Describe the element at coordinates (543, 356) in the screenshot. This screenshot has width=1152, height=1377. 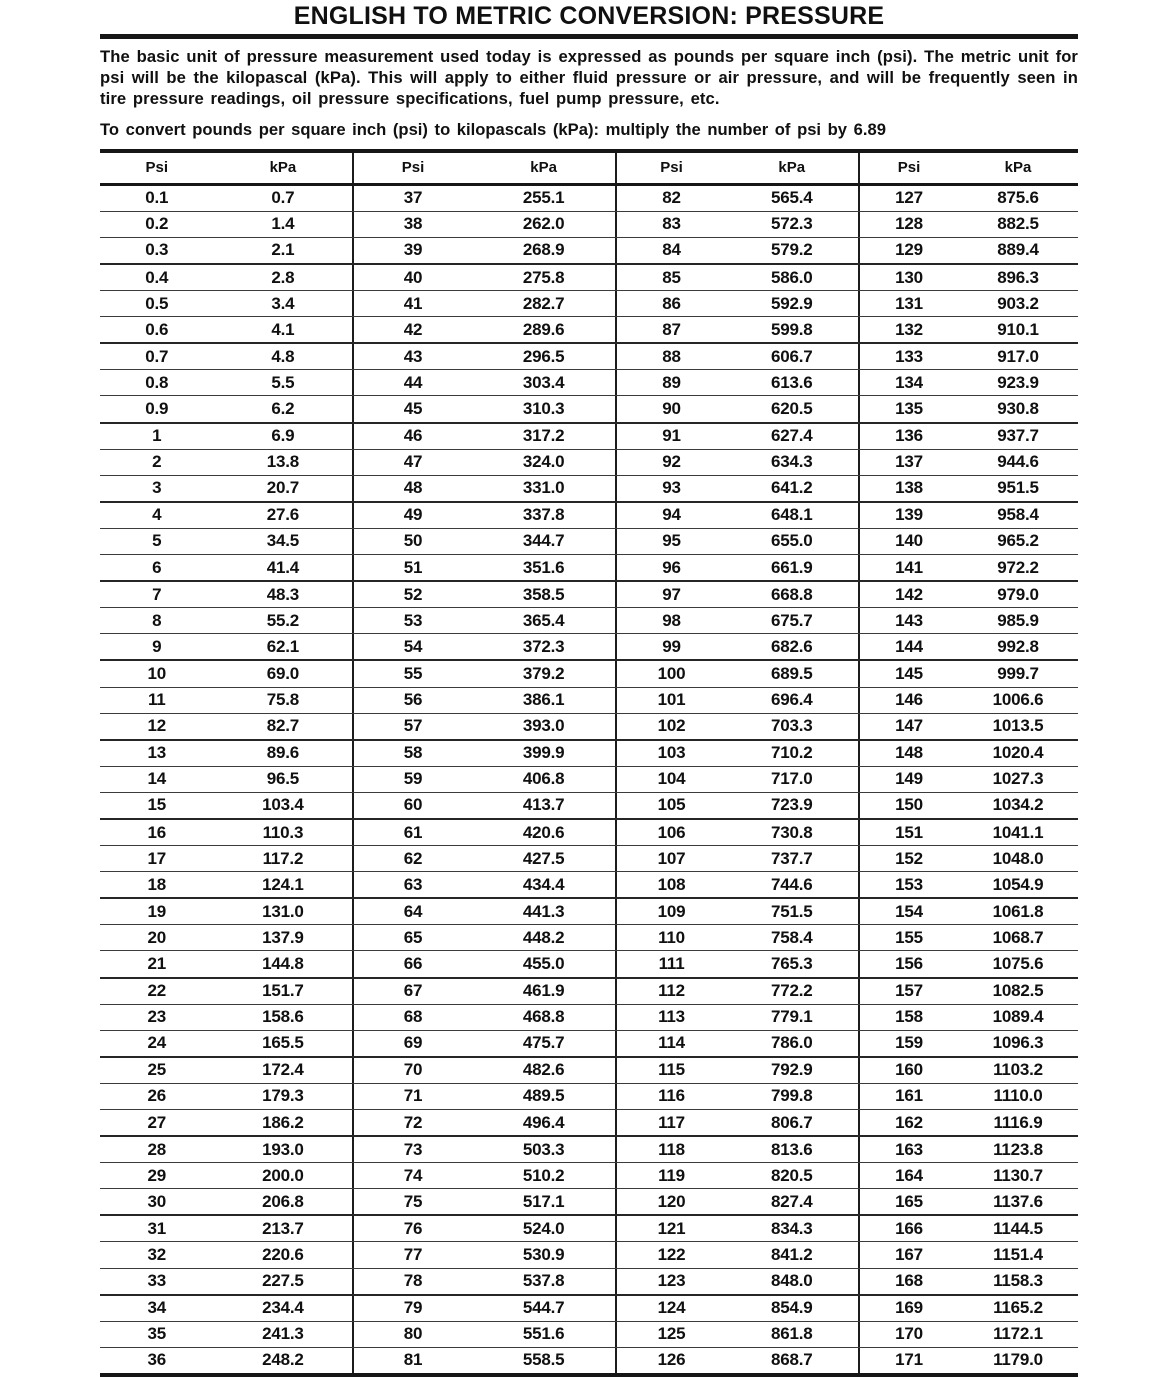
I see `kpa-value: 296.5` at that location.